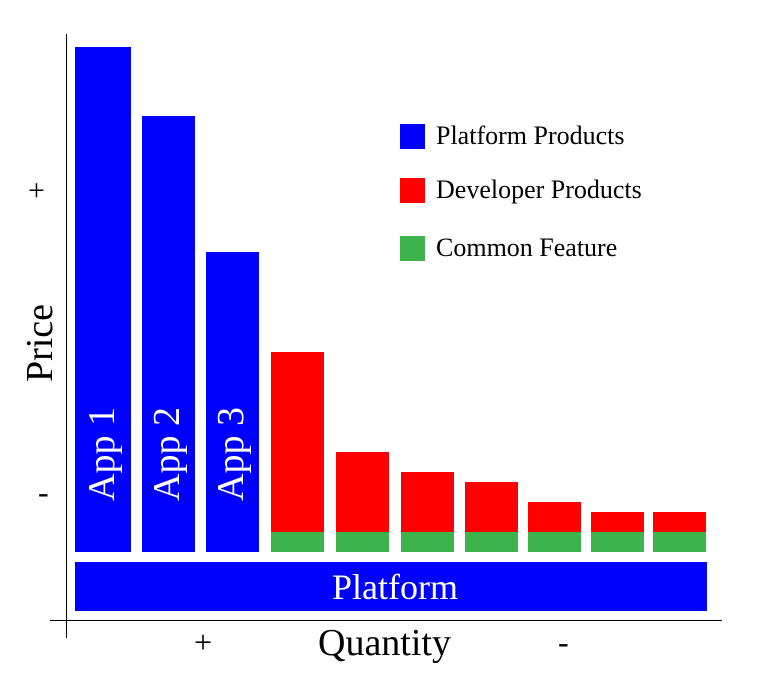 The width and height of the screenshot is (763, 678). What do you see at coordinates (66, 336) in the screenshot?
I see `y-axis-line` at bounding box center [66, 336].